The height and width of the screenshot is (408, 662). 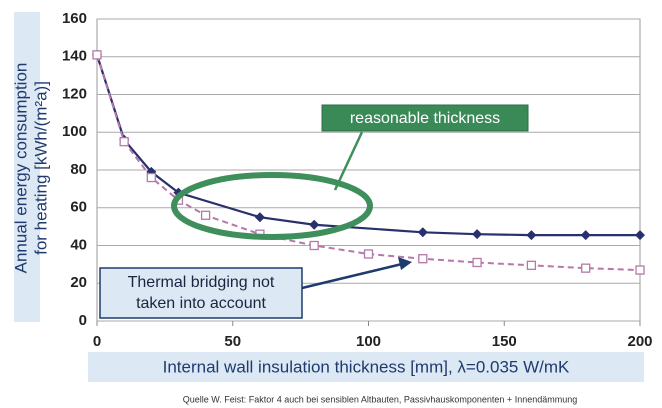 I want to click on x-label-box, so click(x=366, y=367).